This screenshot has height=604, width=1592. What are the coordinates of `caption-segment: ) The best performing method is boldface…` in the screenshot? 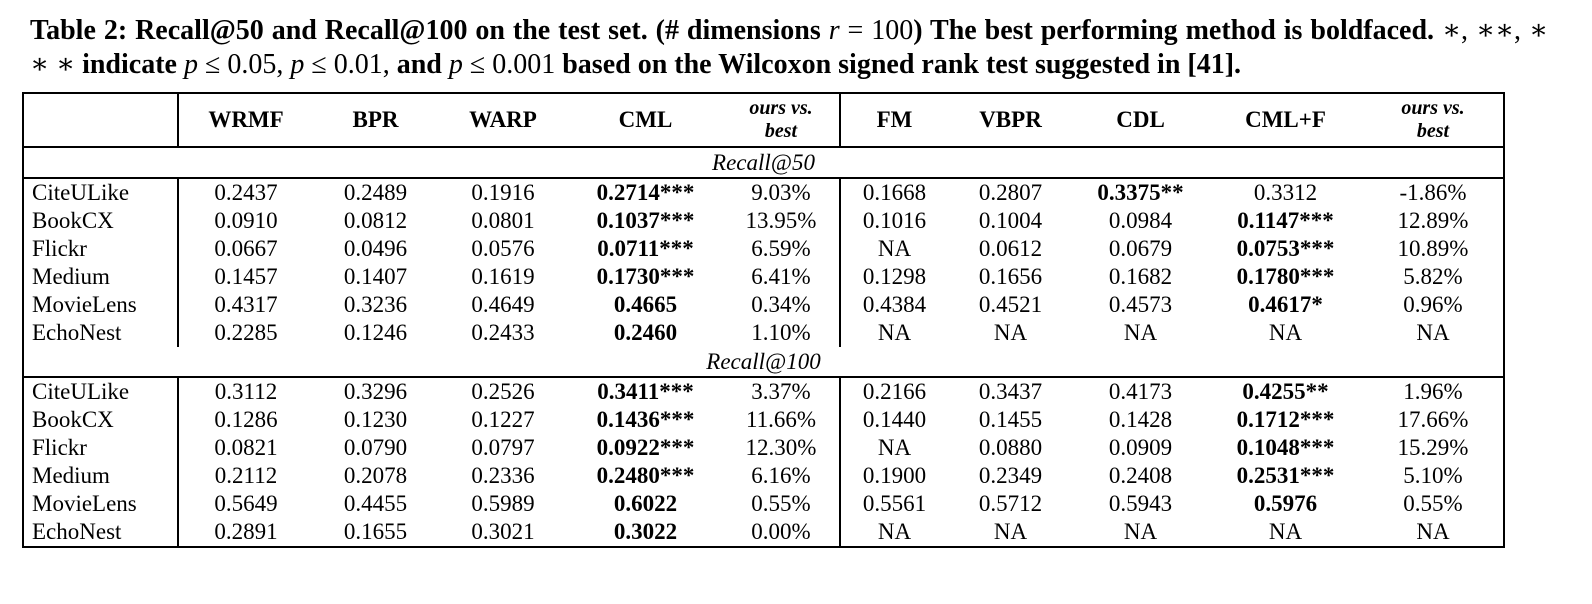 It's located at (1177, 30).